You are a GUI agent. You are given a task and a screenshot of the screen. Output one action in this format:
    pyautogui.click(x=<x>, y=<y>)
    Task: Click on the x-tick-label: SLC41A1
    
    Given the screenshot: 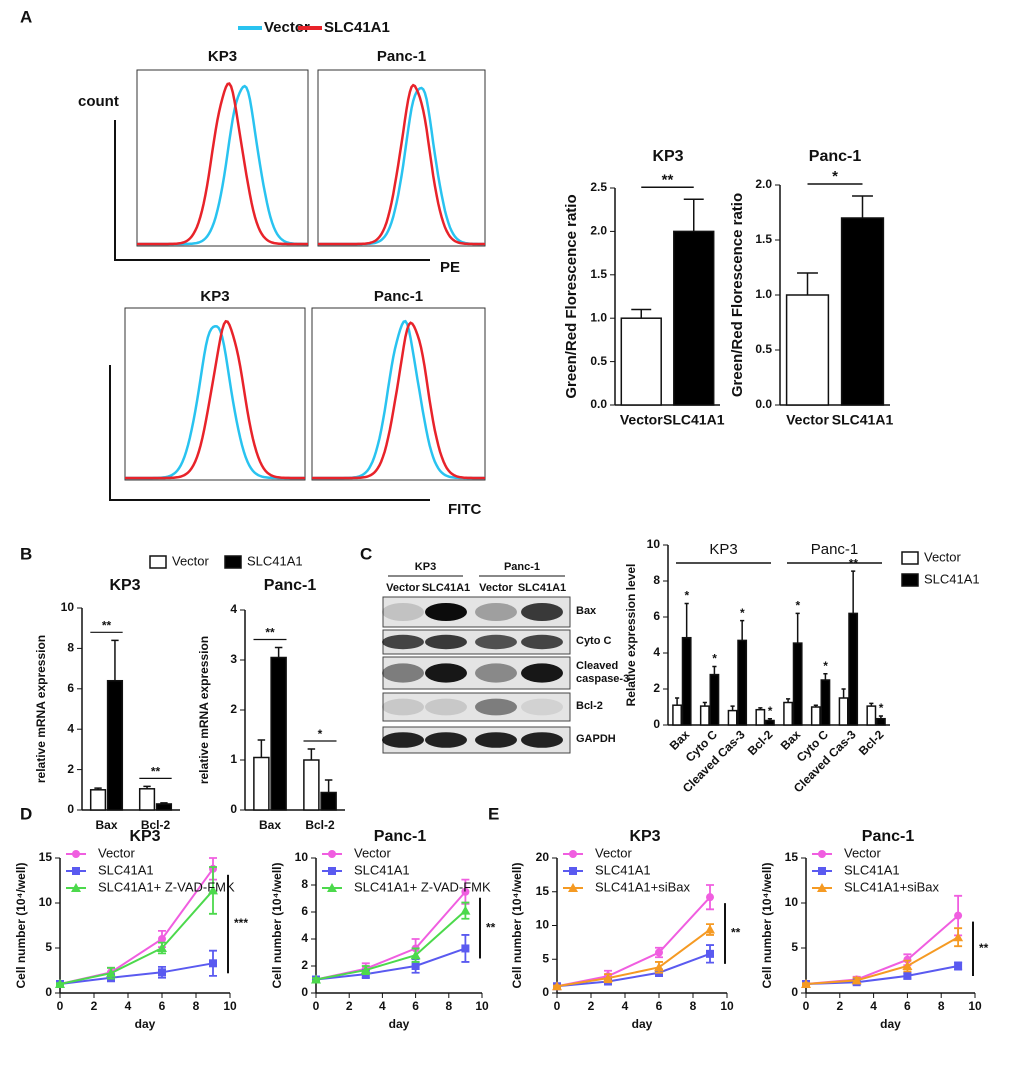 What is the action you would take?
    pyautogui.click(x=694, y=420)
    